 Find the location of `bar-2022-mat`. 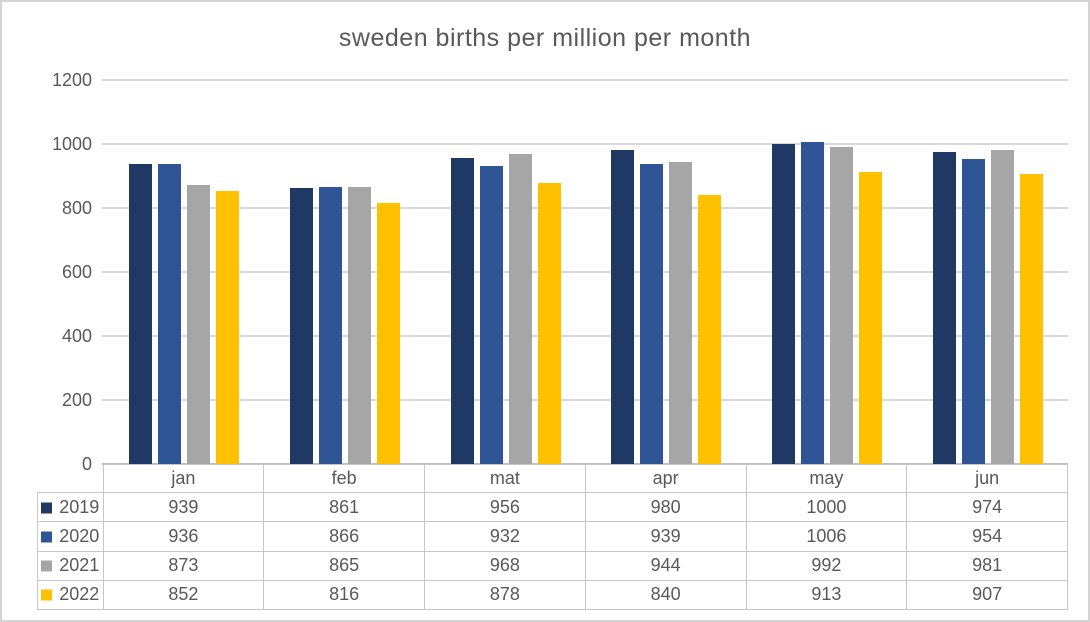

bar-2022-mat is located at coordinates (549, 323).